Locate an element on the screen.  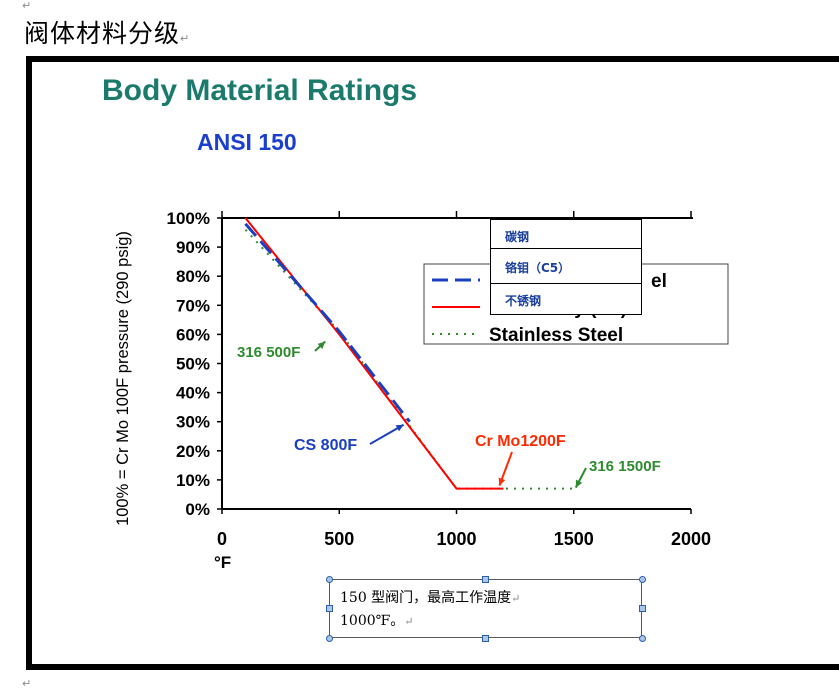
y-tick-label: 0% is located at coordinates (197, 509).